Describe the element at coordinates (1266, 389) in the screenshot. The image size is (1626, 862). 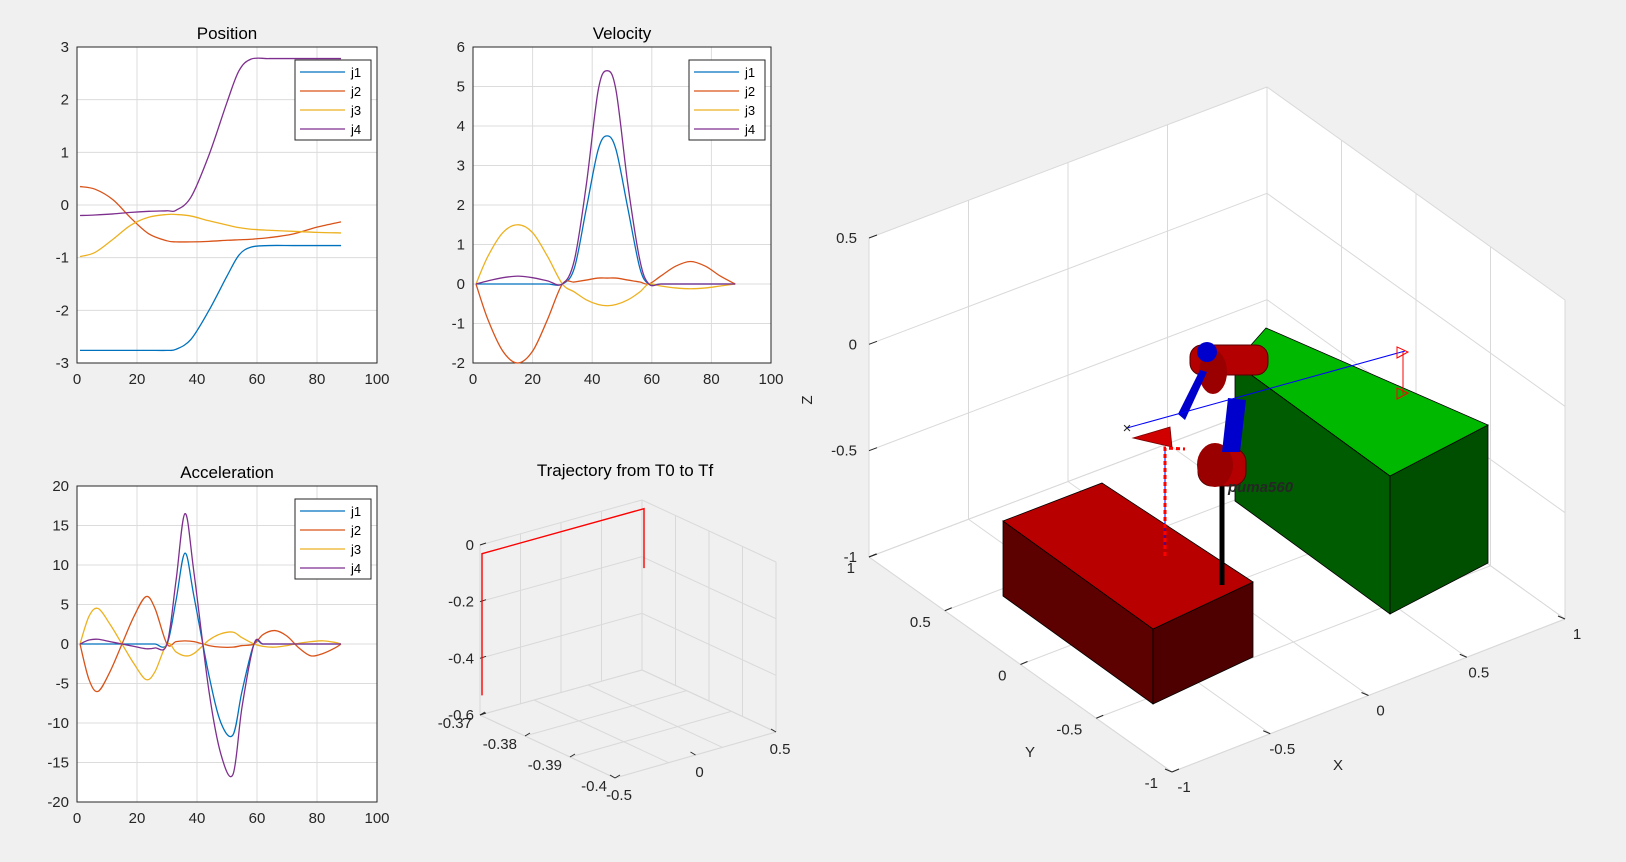
I see `tool-frame-x-axis` at that location.